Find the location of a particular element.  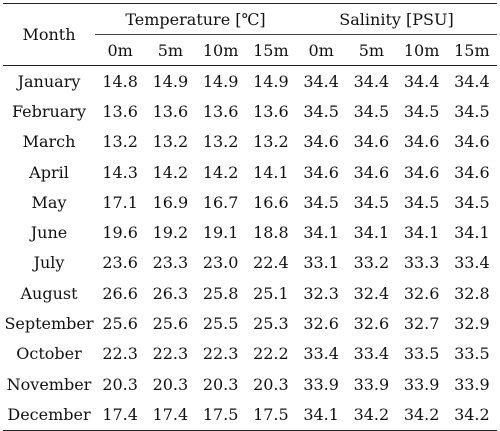

month-cell: October is located at coordinates (49, 354).